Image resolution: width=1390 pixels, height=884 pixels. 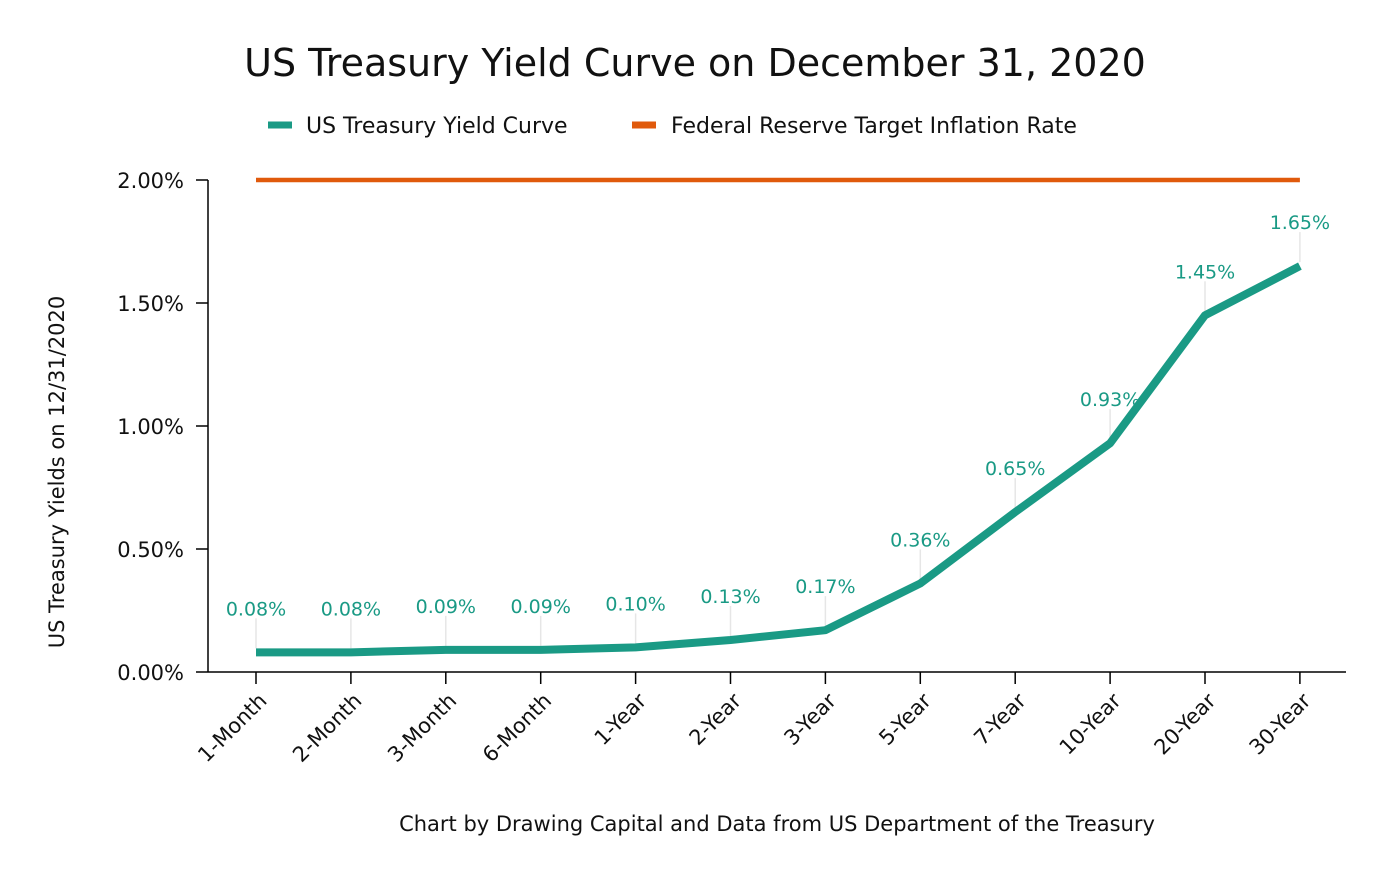 I want to click on data-point-federal-reserve-target-inflation-rate-2-year, so click(x=731, y=180).